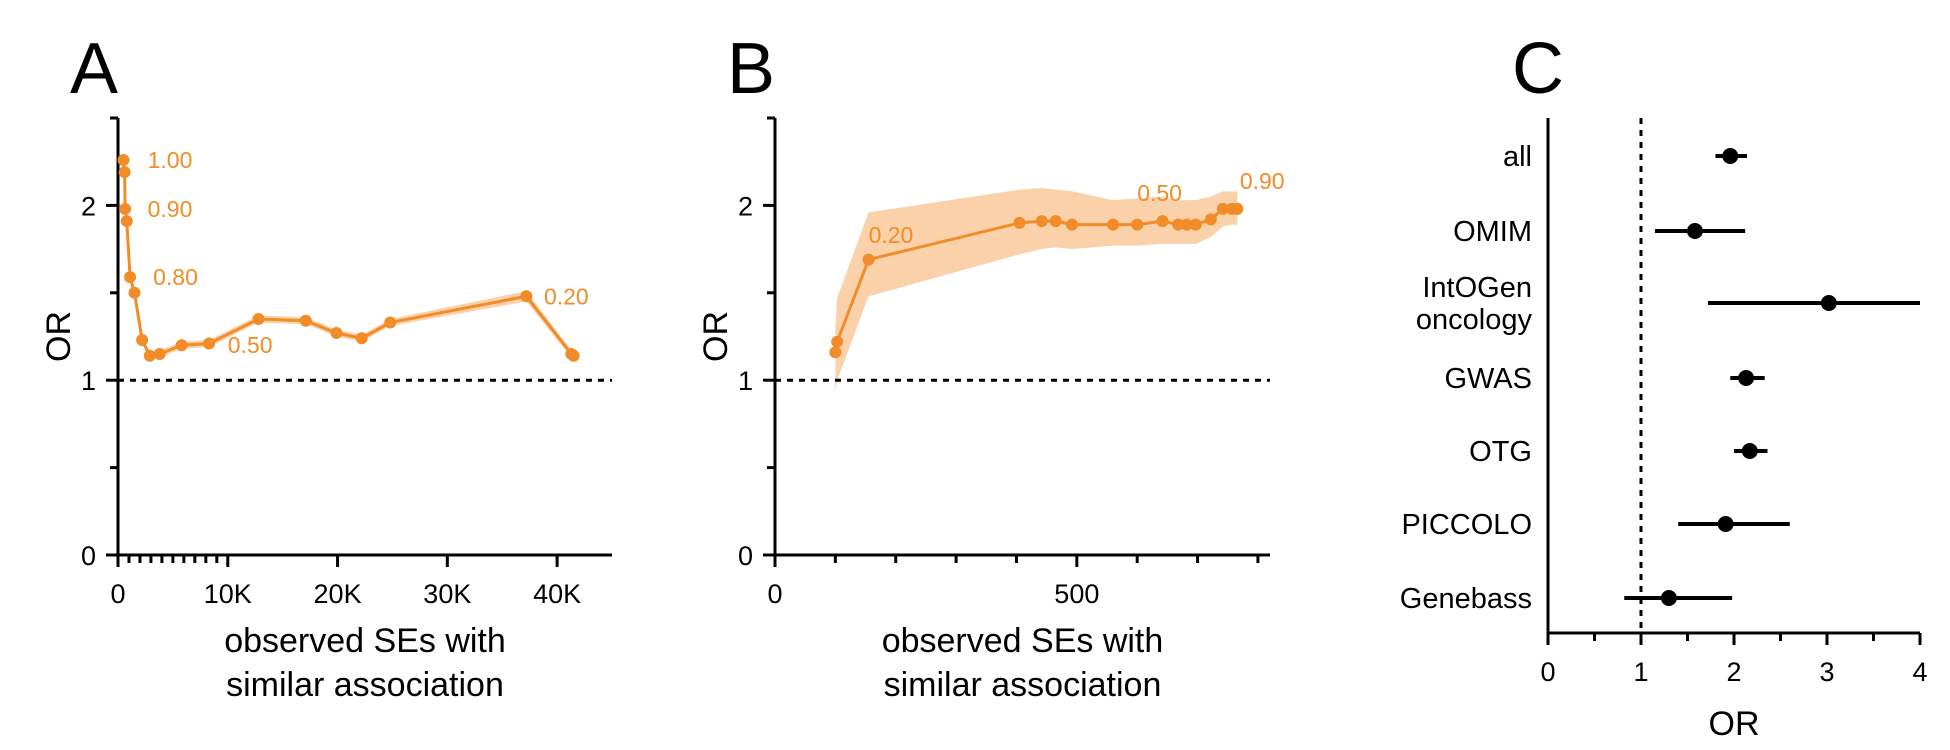 The height and width of the screenshot is (750, 1950). What do you see at coordinates (170, 160) in the screenshot?
I see `panel-a-point-label: 1.00` at bounding box center [170, 160].